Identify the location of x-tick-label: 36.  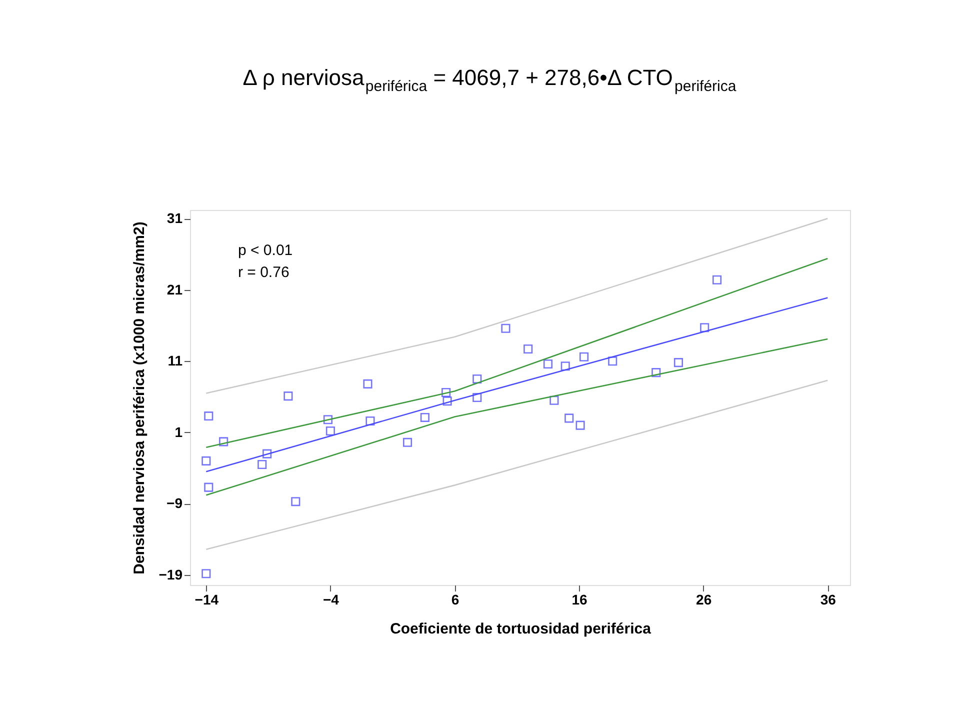
(828, 600).